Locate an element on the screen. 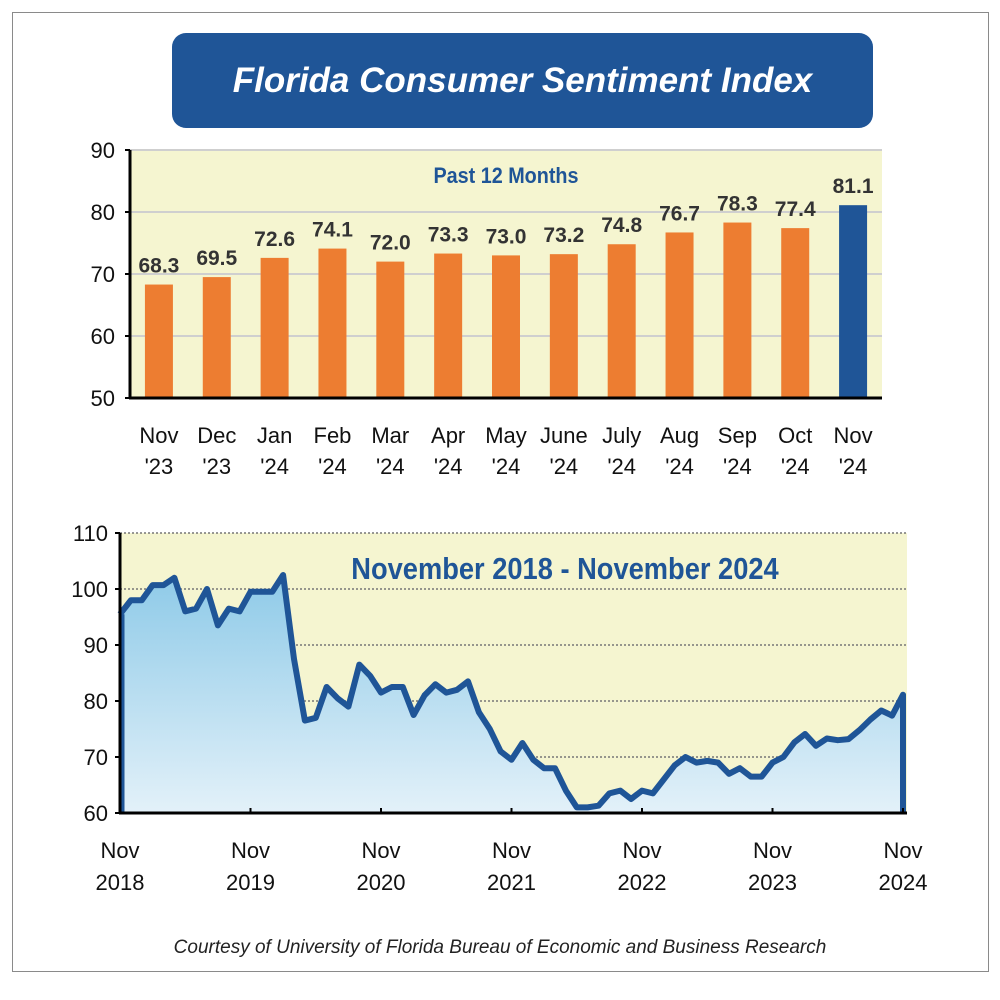 This screenshot has height=1000, width=1000. data-label: 72.6 is located at coordinates (274, 239).